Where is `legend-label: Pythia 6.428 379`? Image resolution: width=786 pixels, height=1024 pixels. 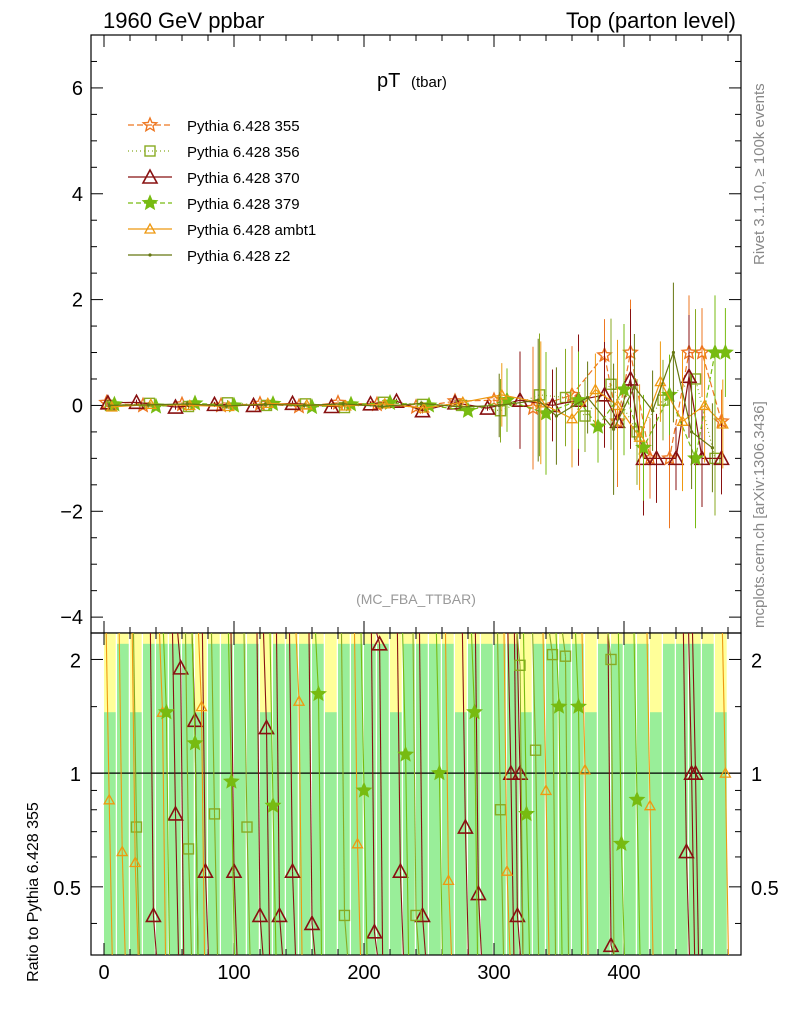
legend-label: Pythia 6.428 379 is located at coordinates (243, 204).